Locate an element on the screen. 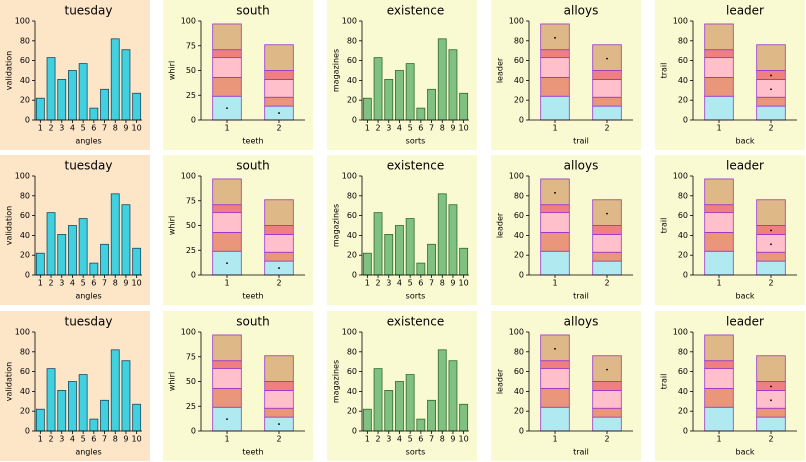  x-tick-label: 6 is located at coordinates (93, 128).